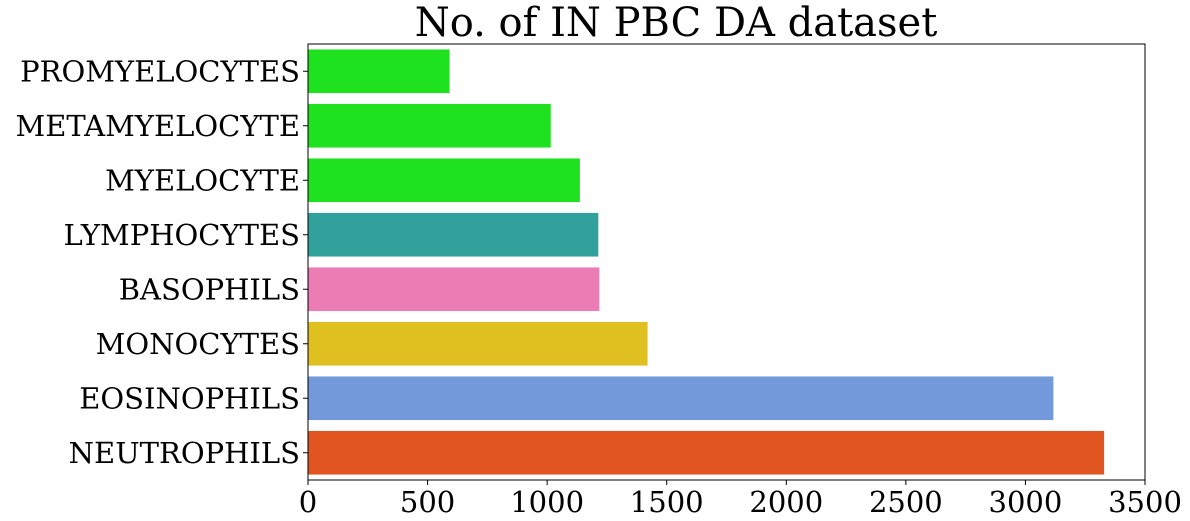 The image size is (1190, 521). Describe the element at coordinates (209, 289) in the screenshot. I see `y-tick-label-basophils: BASOPHILS` at that location.